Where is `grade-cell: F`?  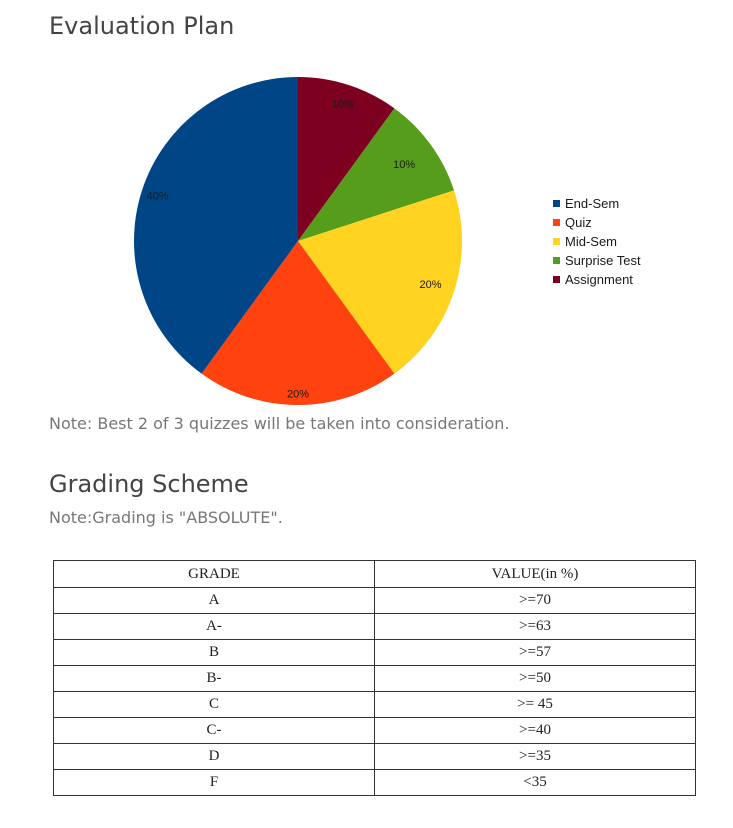 grade-cell: F is located at coordinates (214, 782).